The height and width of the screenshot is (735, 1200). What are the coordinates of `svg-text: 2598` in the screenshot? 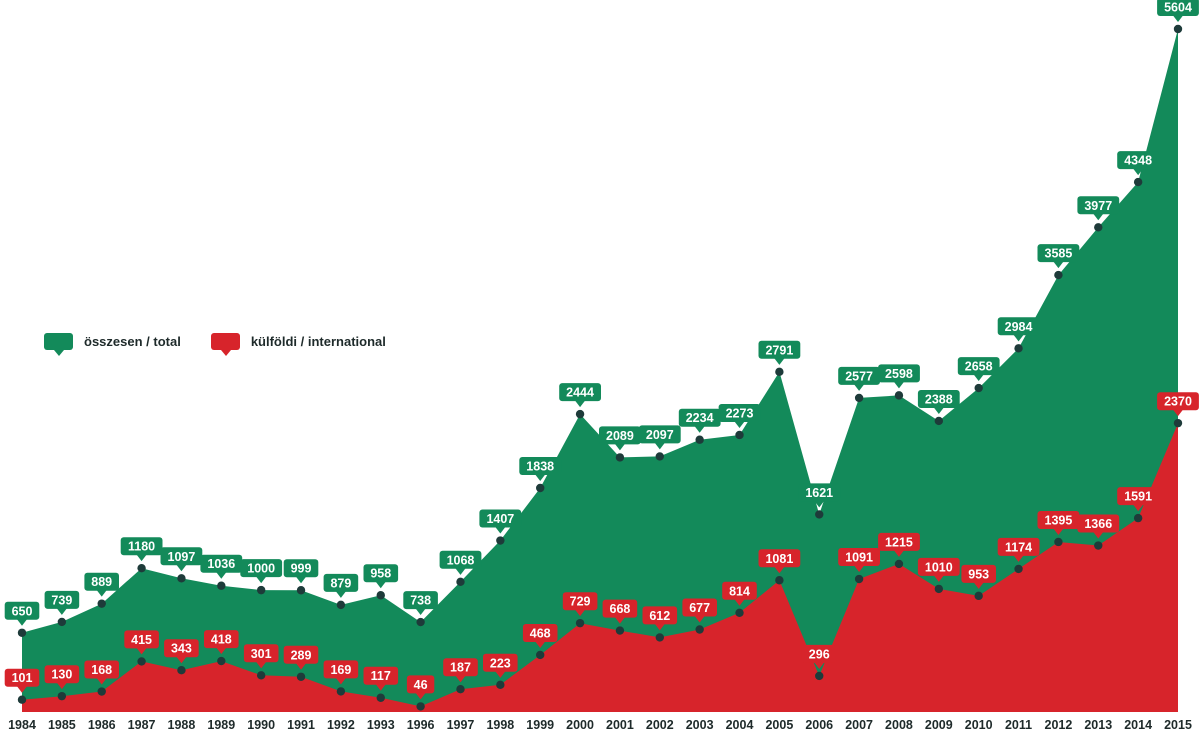 It's located at (899, 374).